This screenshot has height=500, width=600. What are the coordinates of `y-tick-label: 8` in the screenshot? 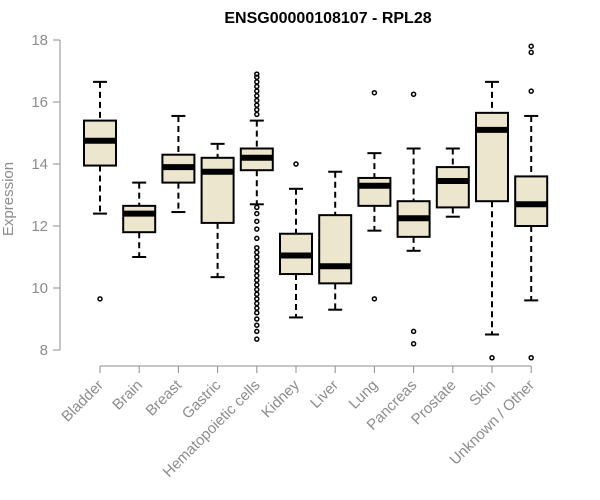 It's located at (44, 350).